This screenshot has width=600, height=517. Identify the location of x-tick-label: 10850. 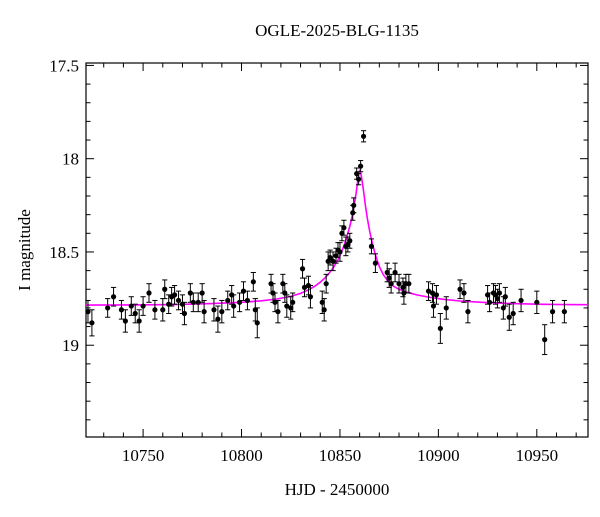
(340, 455).